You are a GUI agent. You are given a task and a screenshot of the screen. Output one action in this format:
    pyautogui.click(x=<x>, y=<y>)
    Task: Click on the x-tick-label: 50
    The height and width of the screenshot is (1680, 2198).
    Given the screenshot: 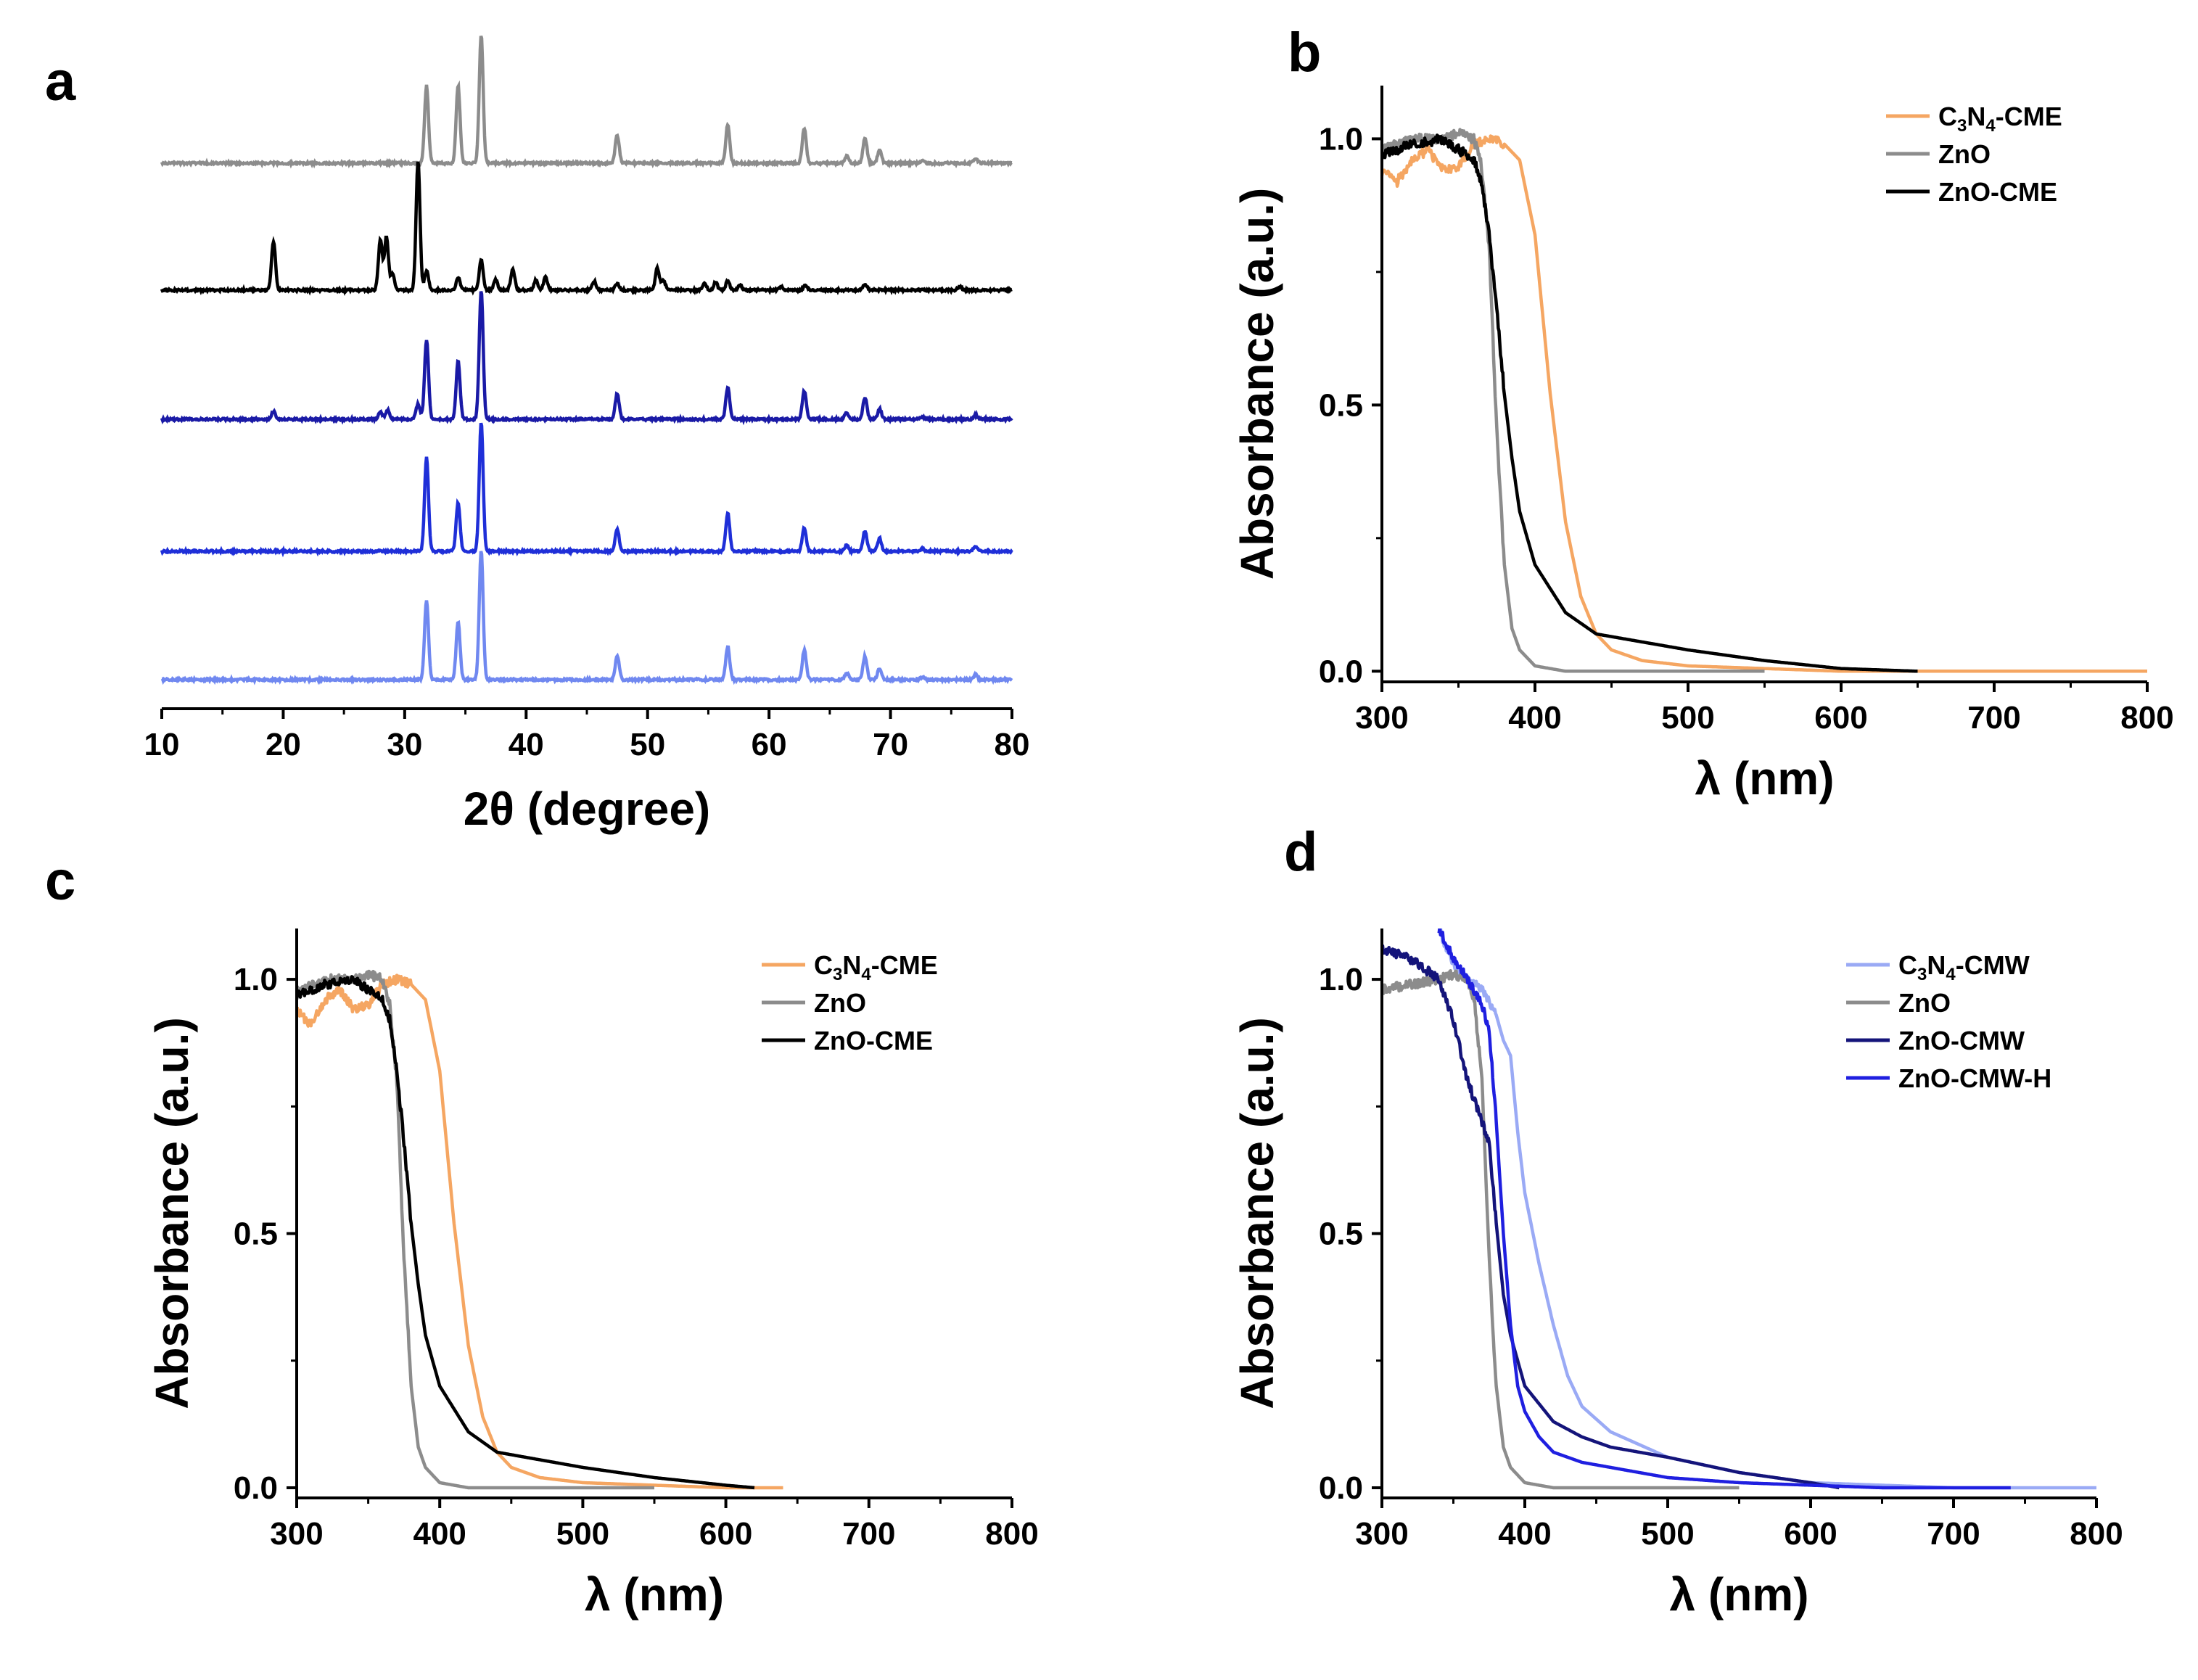 What is the action you would take?
    pyautogui.click(x=648, y=744)
    